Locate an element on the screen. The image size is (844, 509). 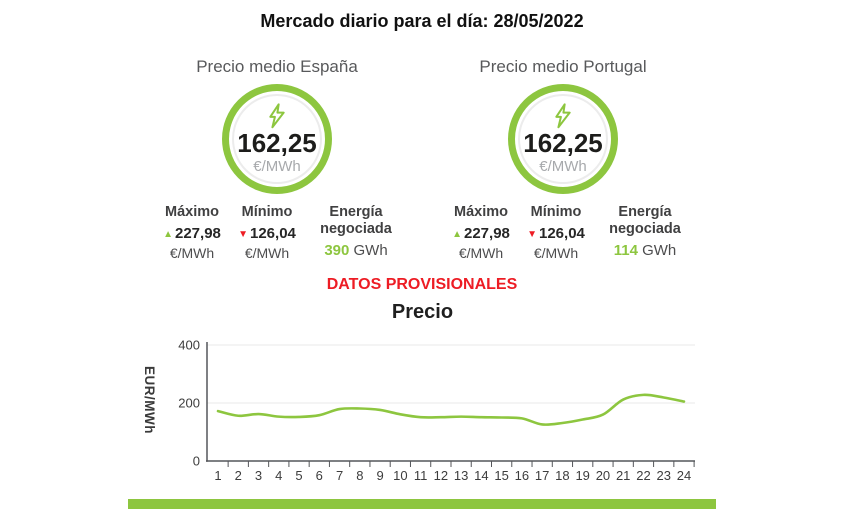
spain-min-value: ▼ 126,04 is located at coordinates (267, 233).